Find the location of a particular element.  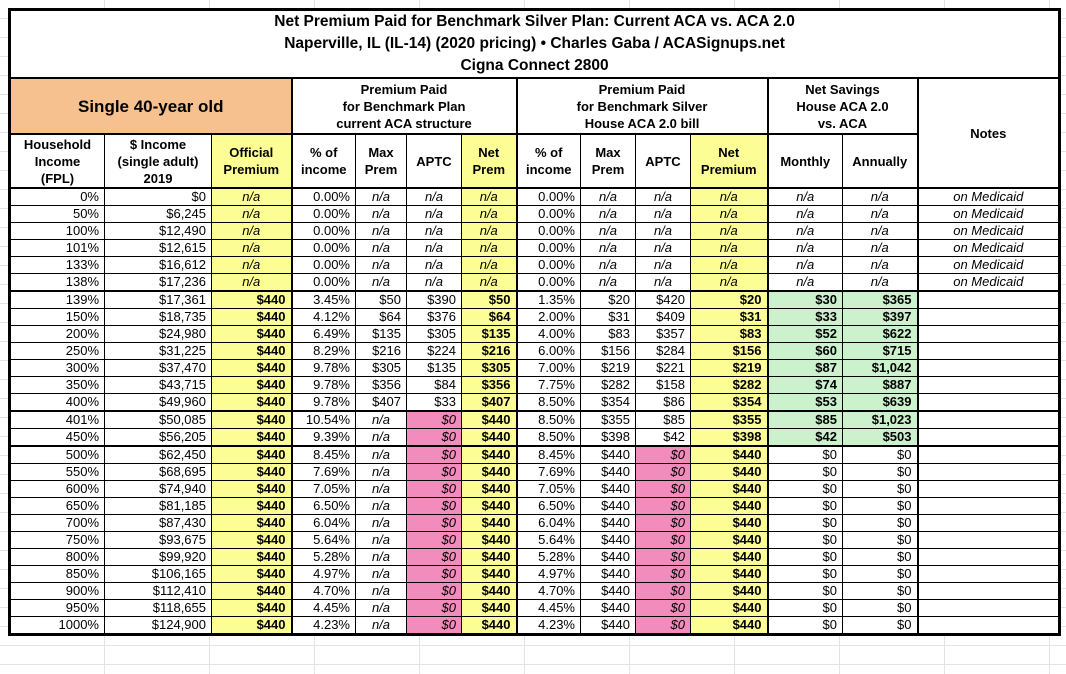

cell: $17,361 is located at coordinates (158, 299).